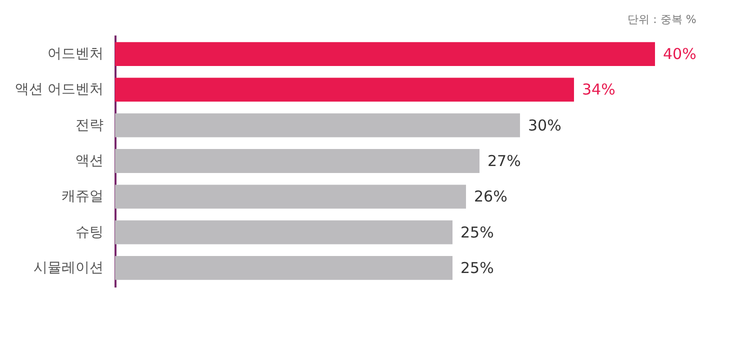 This screenshot has height=337, width=734. What do you see at coordinates (545, 125) in the screenshot?
I see `data-label: 30%` at bounding box center [545, 125].